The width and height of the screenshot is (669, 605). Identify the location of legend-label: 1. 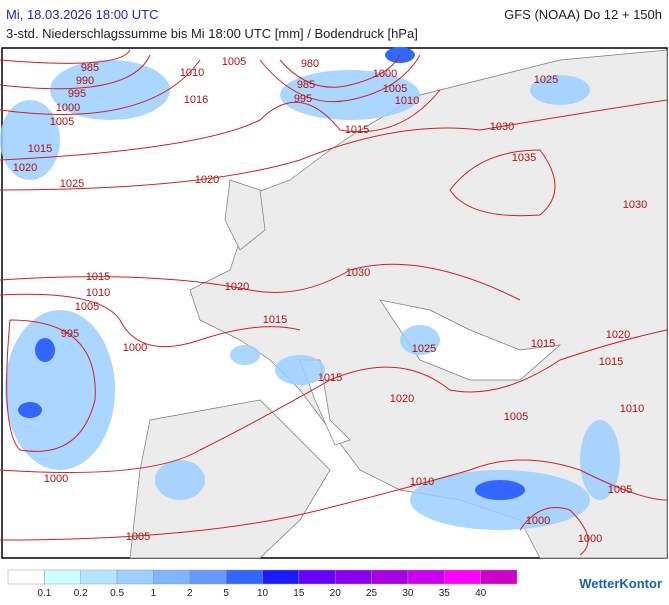
(154, 593).